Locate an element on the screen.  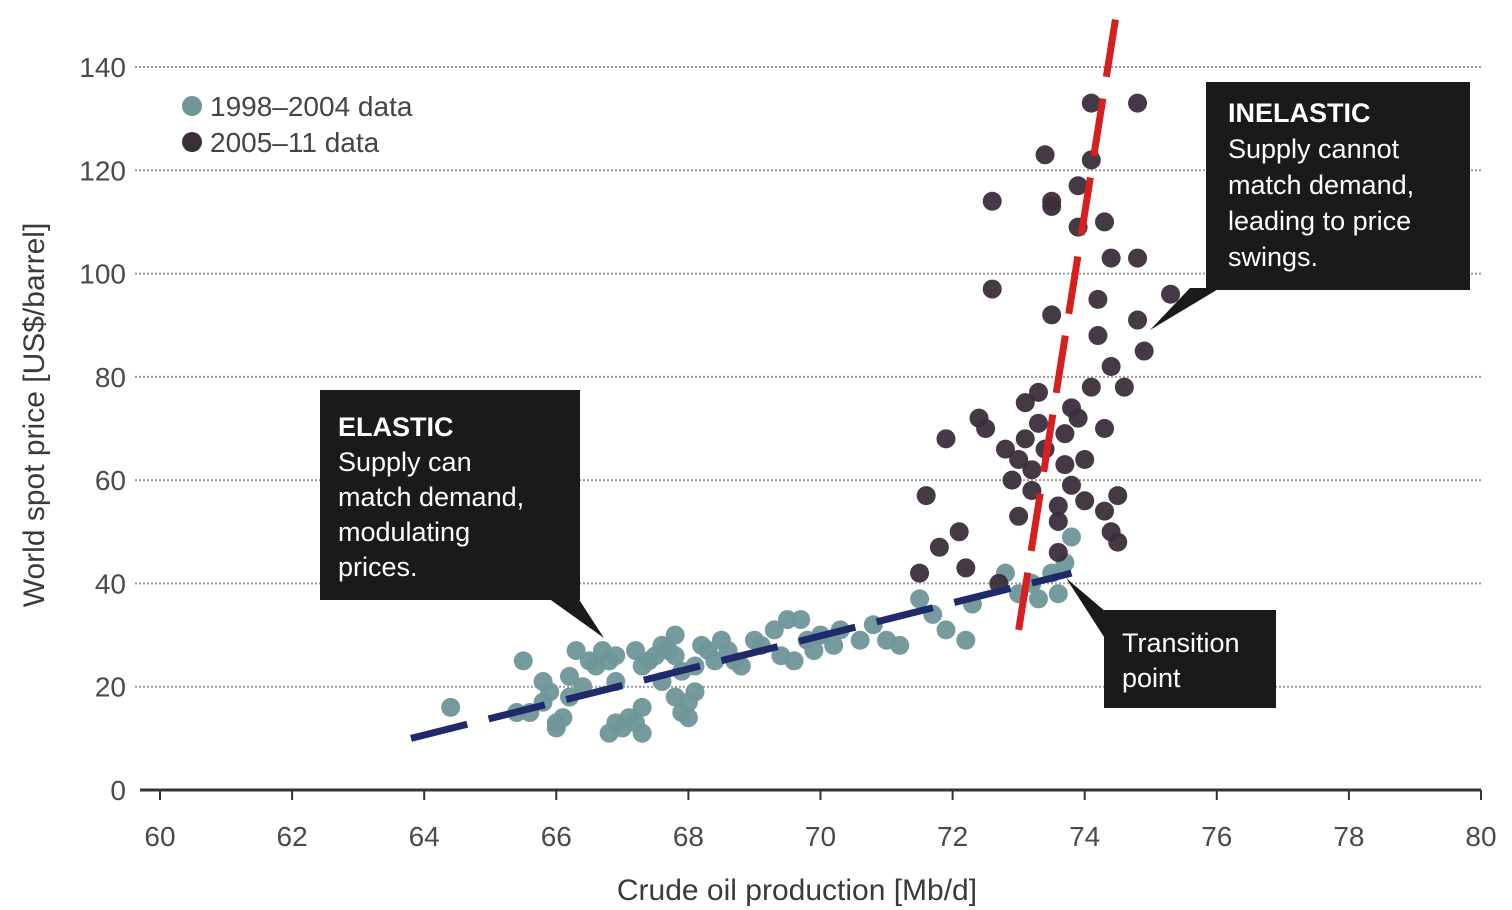
callout-elastic-line: Supply can is located at coordinates (405, 462).